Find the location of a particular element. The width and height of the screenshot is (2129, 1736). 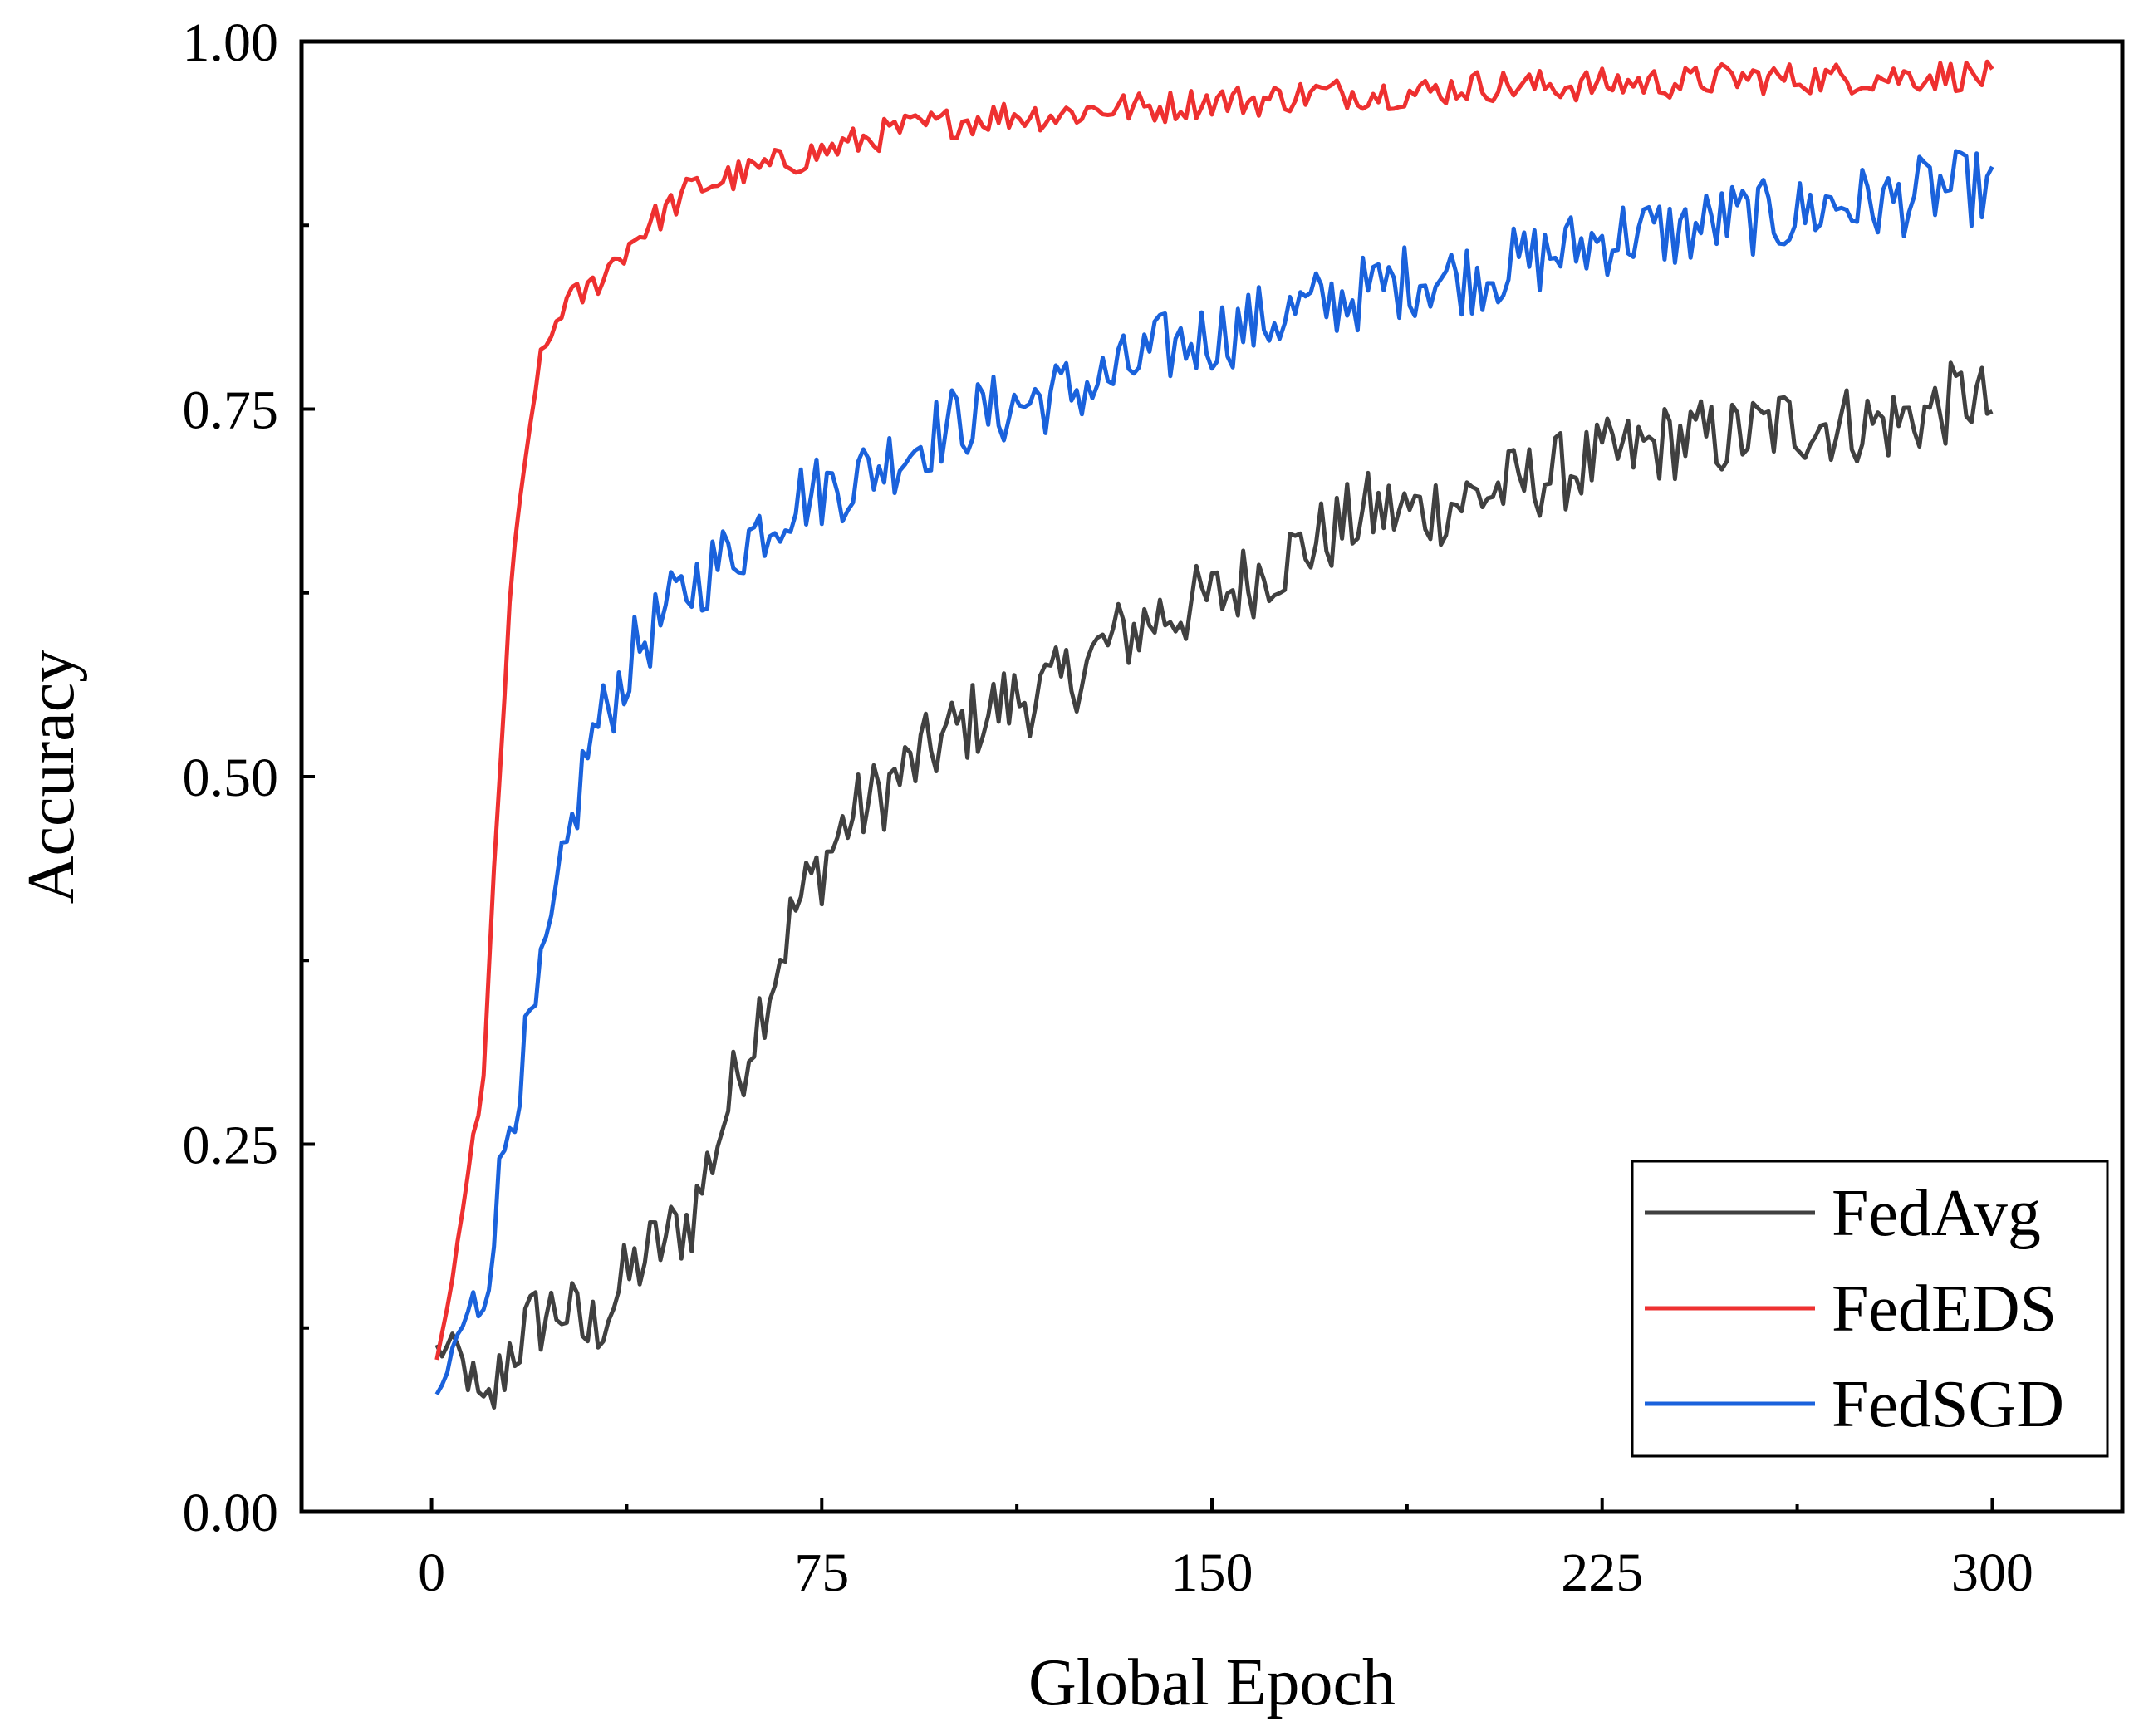

y-tick-label: 0.75 is located at coordinates (231, 410).